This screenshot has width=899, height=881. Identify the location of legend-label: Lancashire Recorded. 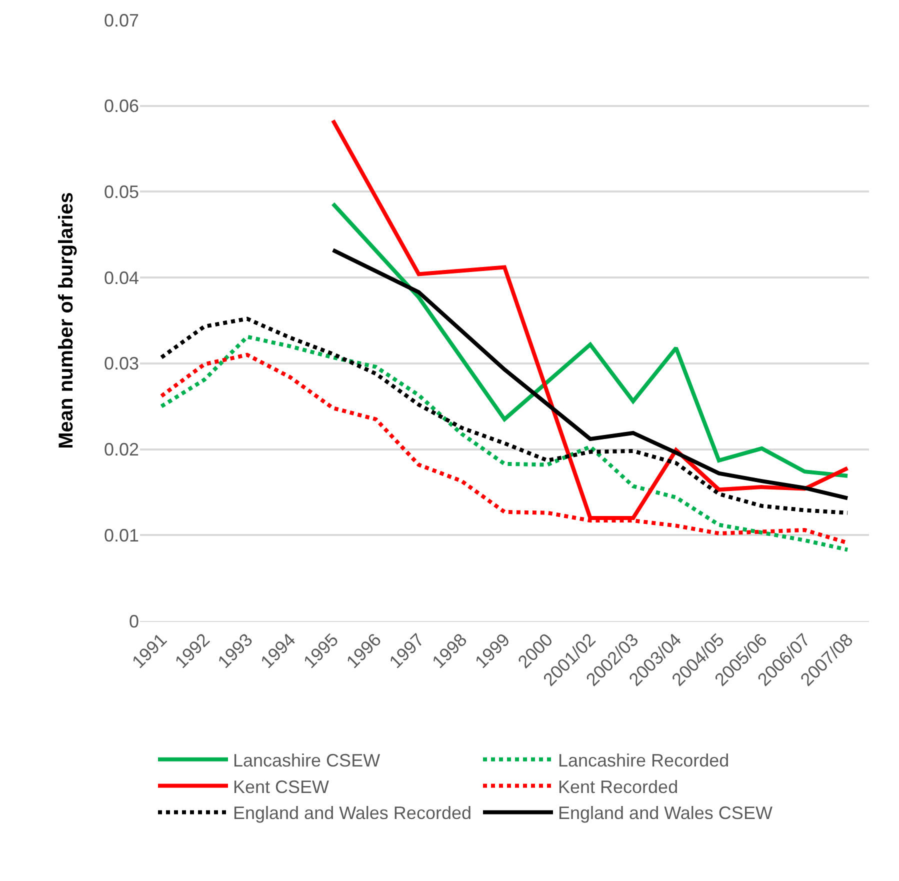
(644, 760).